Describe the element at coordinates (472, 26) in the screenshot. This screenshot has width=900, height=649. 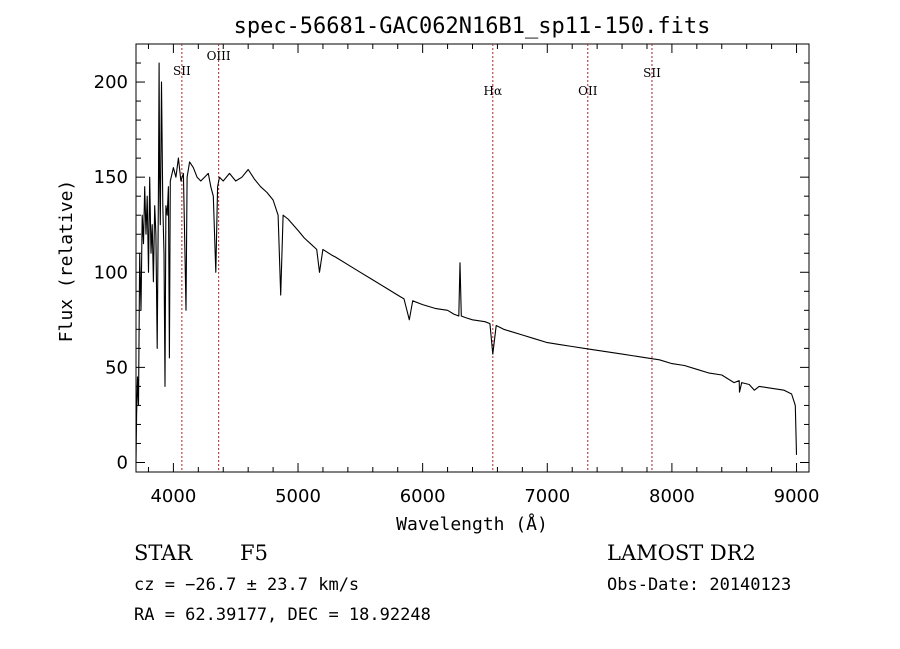
I see `chart-title: spec-56681-GAC062N16B1_sp11-150.fits` at that location.